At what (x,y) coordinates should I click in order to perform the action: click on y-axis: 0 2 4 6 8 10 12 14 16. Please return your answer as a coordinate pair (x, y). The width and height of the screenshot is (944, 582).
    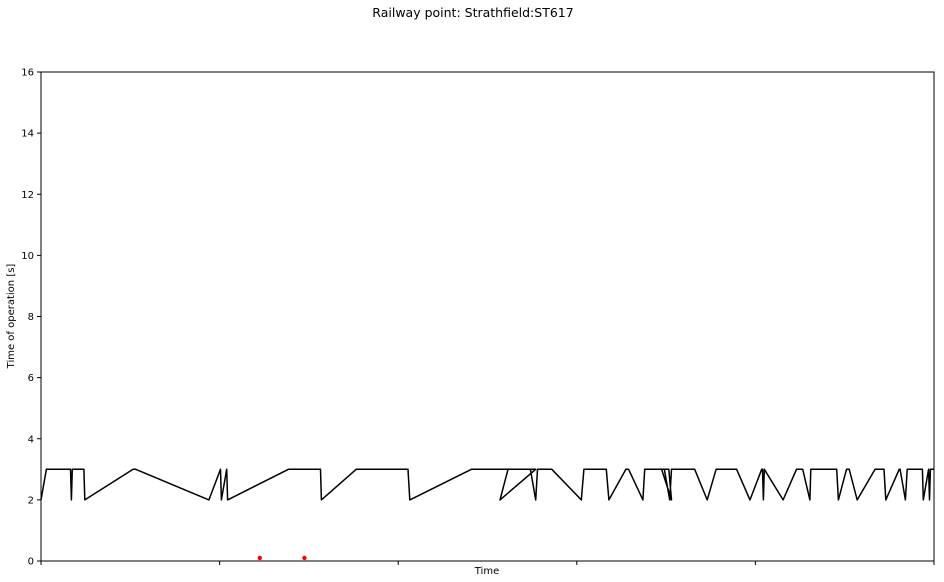
    Looking at the image, I should click on (31, 318).